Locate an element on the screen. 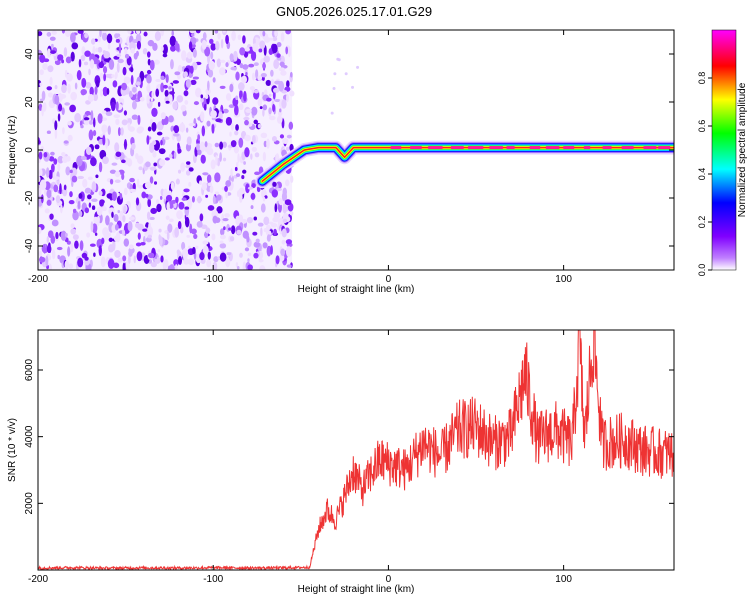 Image resolution: width=750 pixels, height=600 pixels. x-tick-label: -200 is located at coordinates (38, 279).